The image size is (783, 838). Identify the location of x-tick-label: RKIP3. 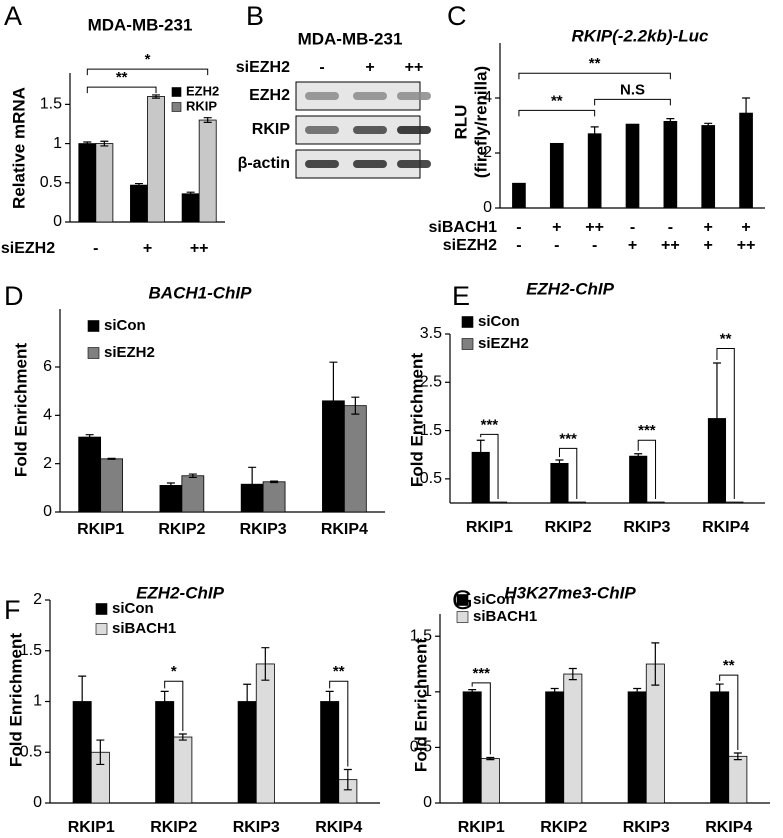
(256, 827).